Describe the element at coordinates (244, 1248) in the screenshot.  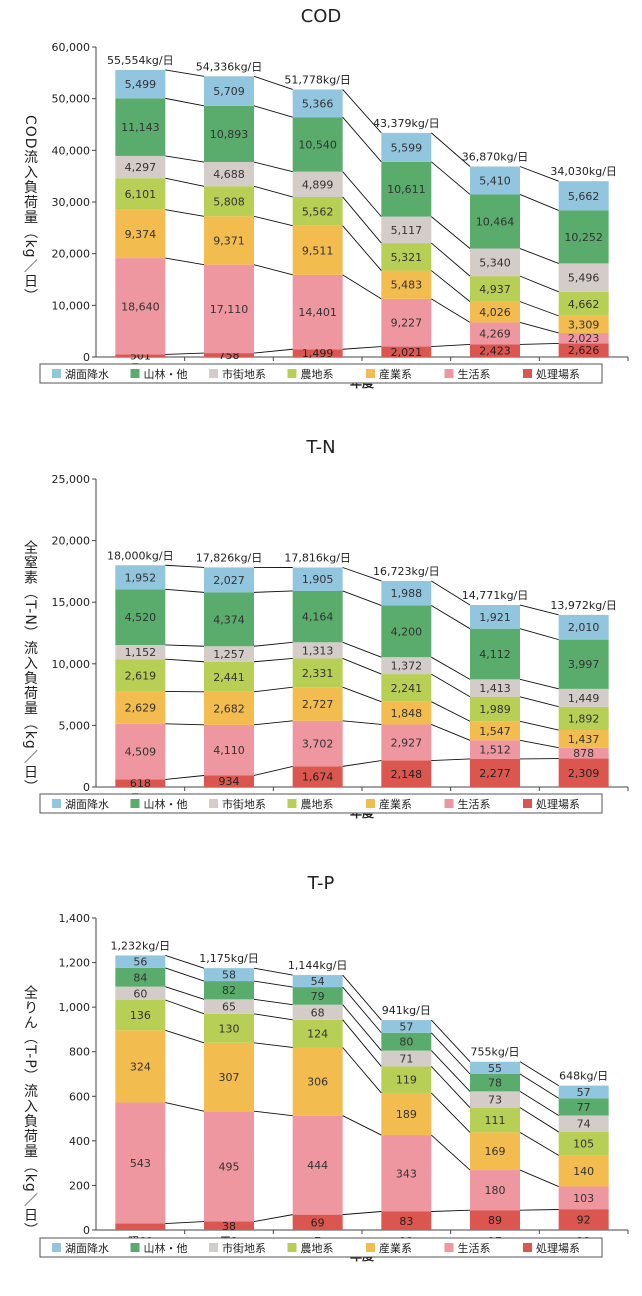
I see `legend-label: 市街地系` at that location.